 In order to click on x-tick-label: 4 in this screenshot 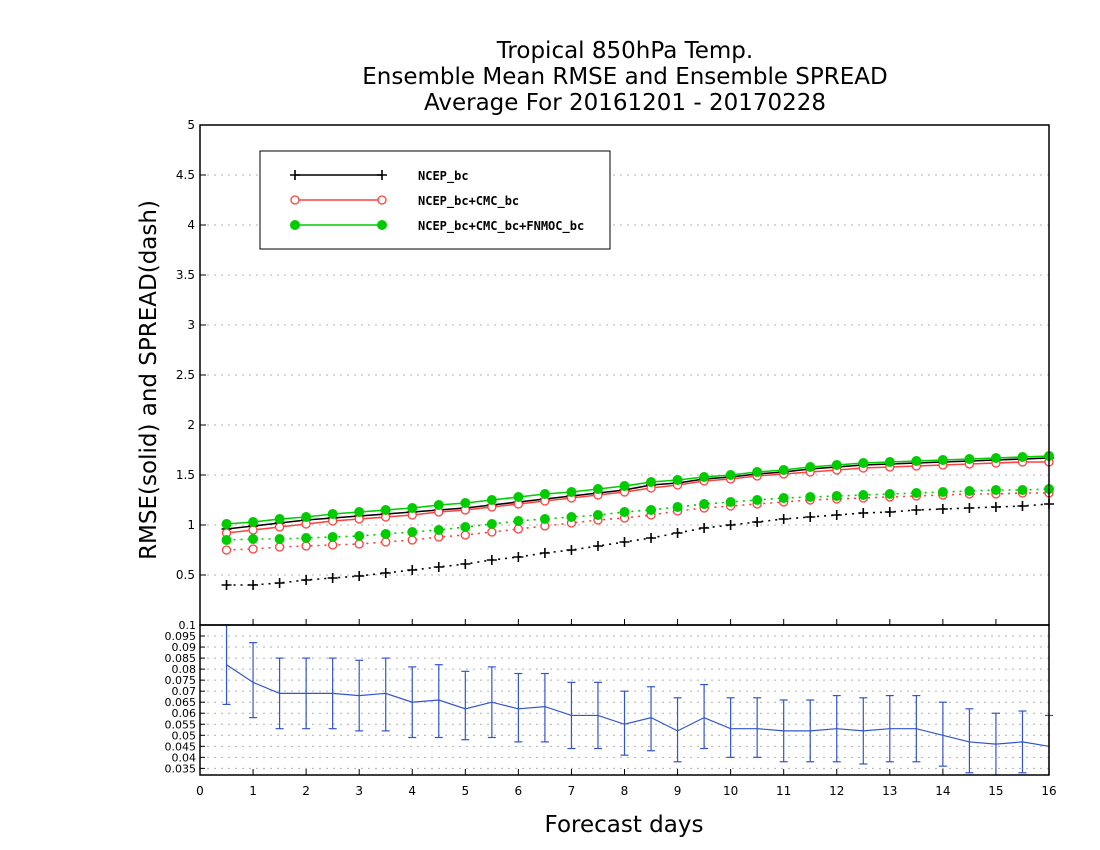, I will do `click(412, 791)`.